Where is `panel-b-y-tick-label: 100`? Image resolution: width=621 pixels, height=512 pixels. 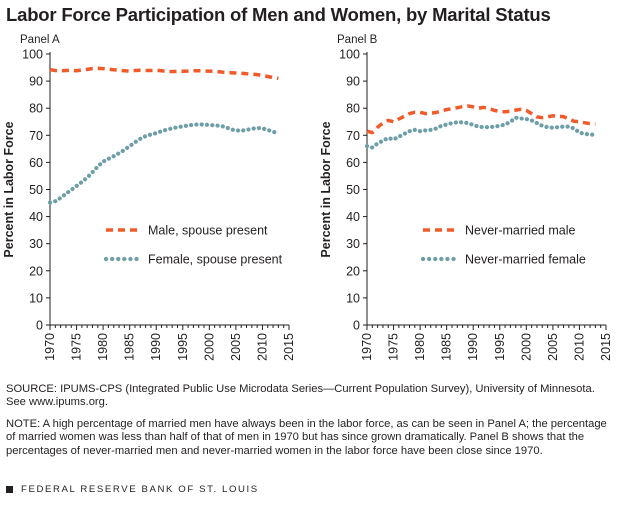 panel-b-y-tick-label: 100 is located at coordinates (349, 55).